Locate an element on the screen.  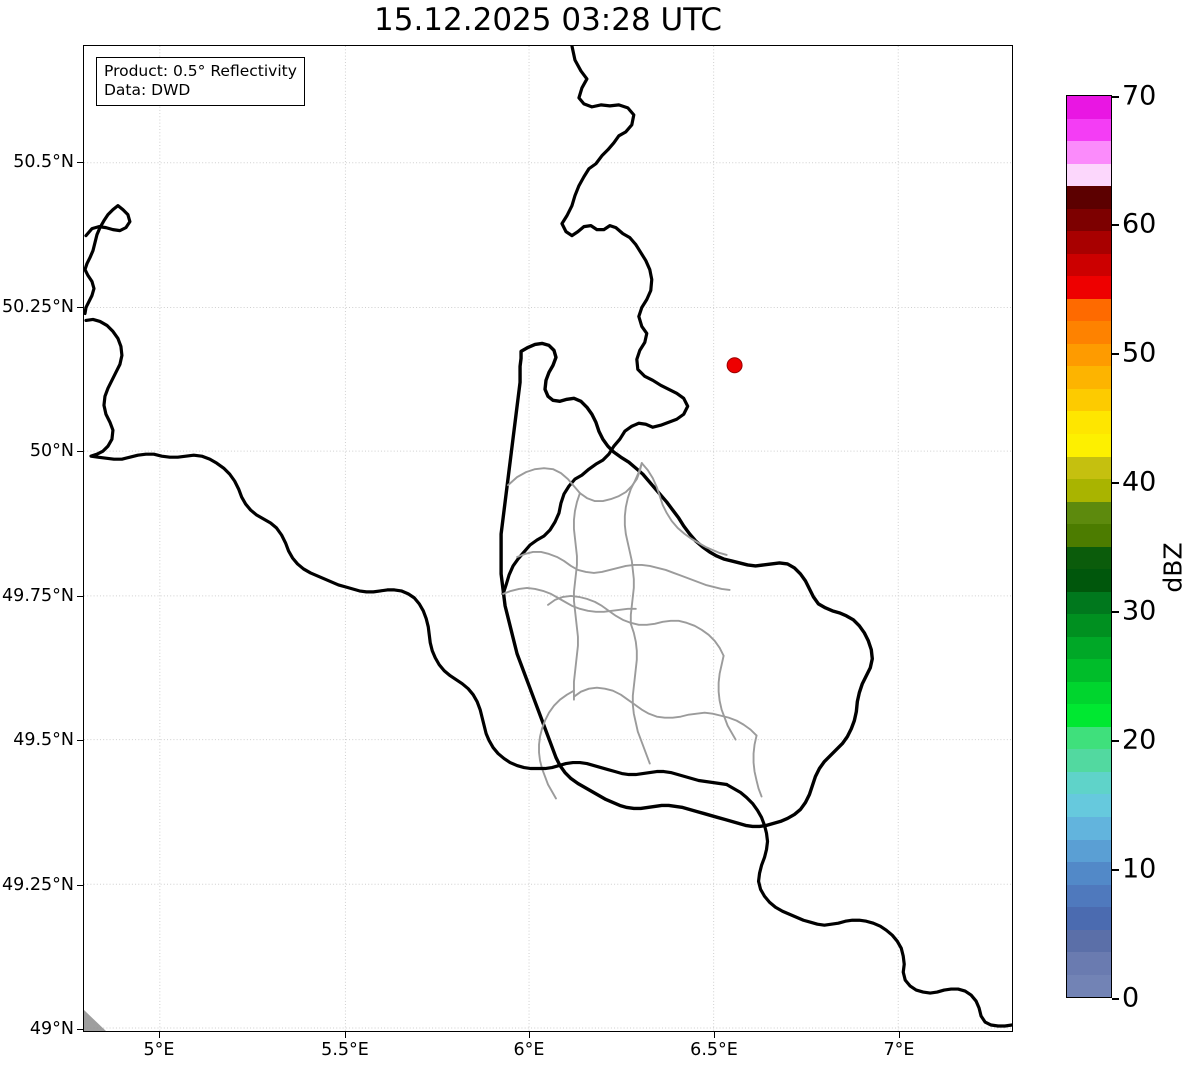
product-annotation-box: Product: 0.5° Reflectivity Data: DWD is located at coordinates (200, 81).